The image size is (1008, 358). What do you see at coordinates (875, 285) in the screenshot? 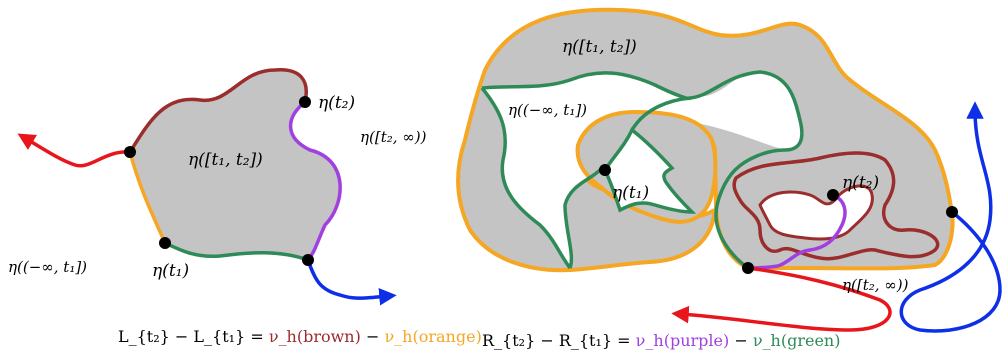
I see `right-label-eta-t2-inf: η([t₂, ∞))` at bounding box center [875, 285].